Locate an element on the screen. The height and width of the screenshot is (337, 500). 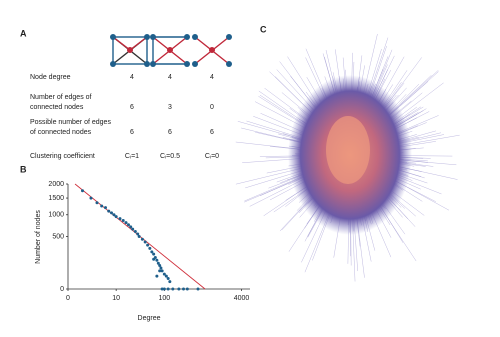
cell-value: 3 is located at coordinates (170, 107).